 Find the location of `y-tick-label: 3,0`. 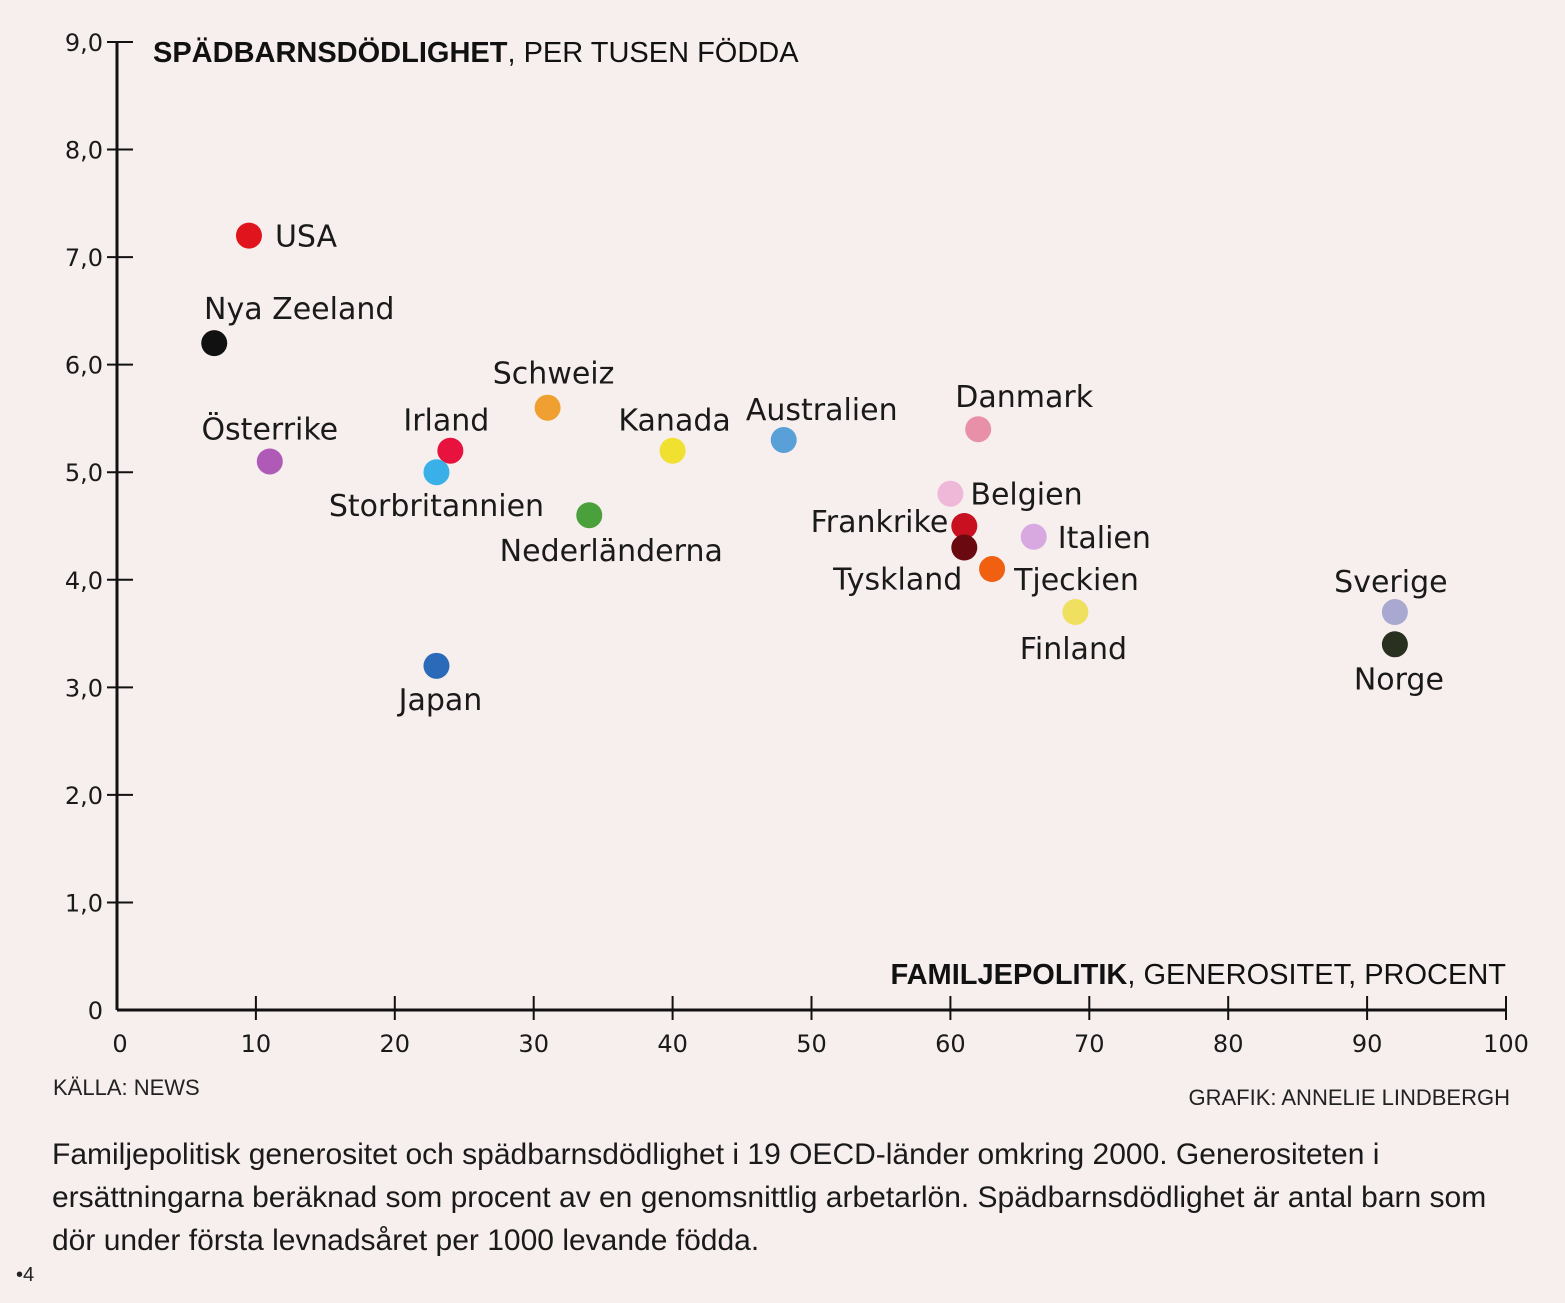

y-tick-label: 3,0 is located at coordinates (84, 688).